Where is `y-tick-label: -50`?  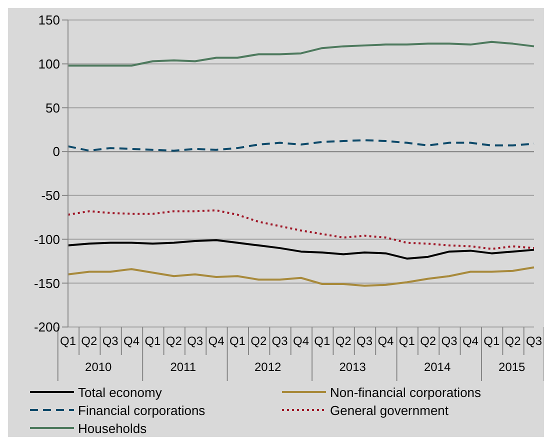
y-tick-label: -50 is located at coordinates (50, 196).